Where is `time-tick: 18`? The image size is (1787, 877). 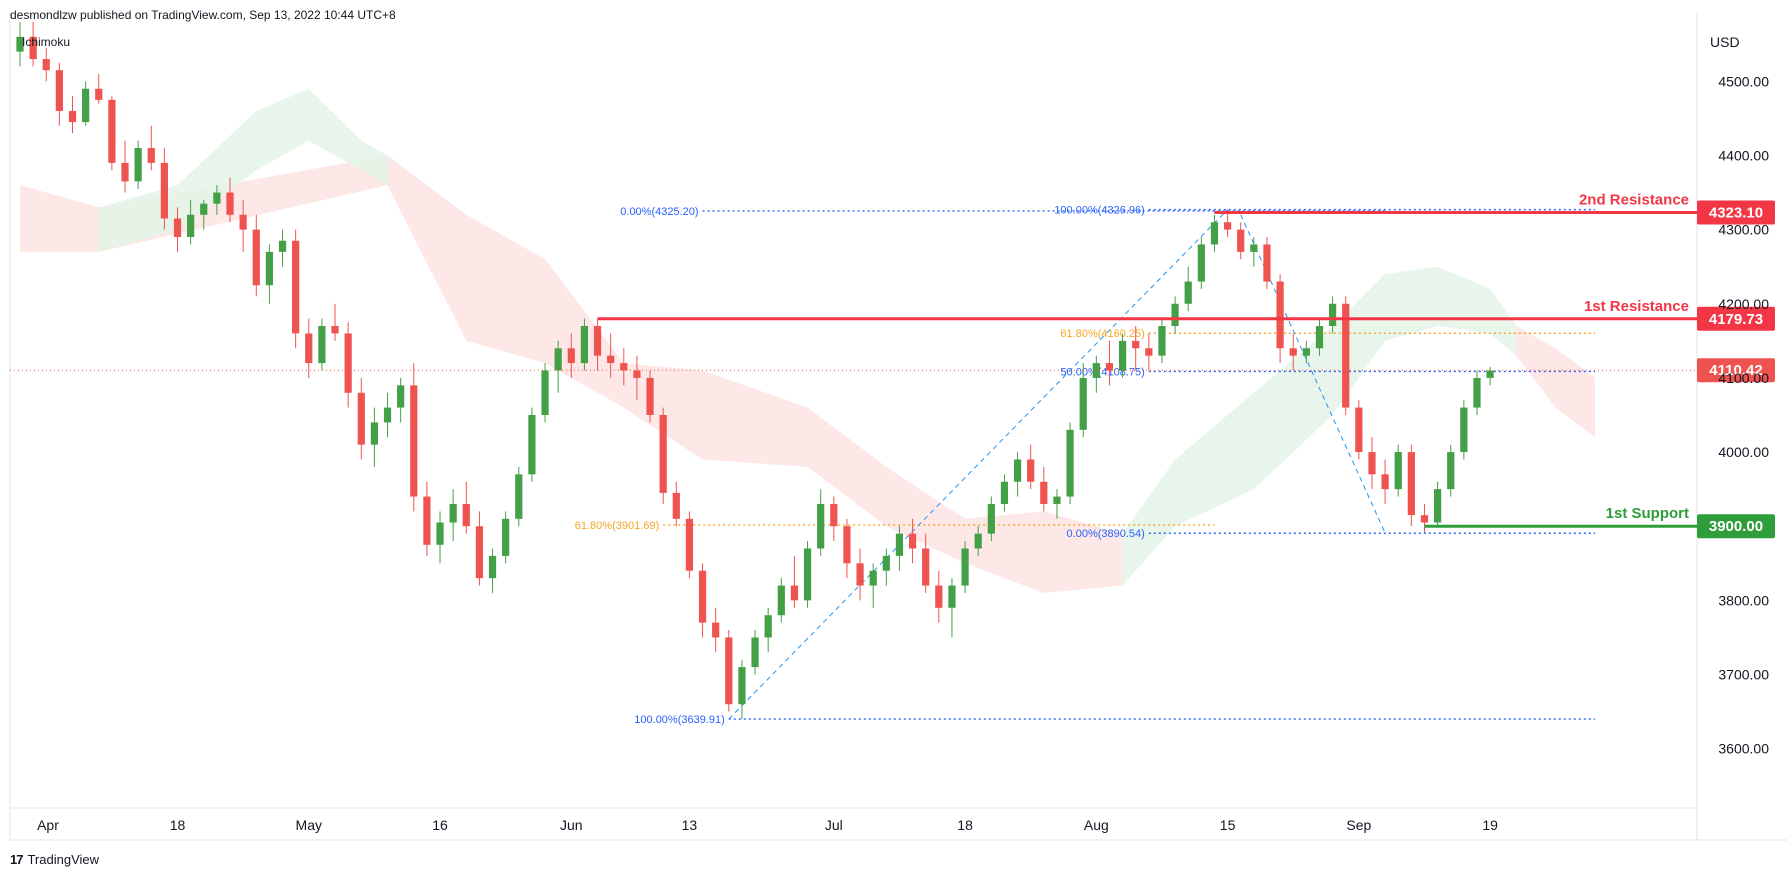 time-tick: 18 is located at coordinates (178, 825).